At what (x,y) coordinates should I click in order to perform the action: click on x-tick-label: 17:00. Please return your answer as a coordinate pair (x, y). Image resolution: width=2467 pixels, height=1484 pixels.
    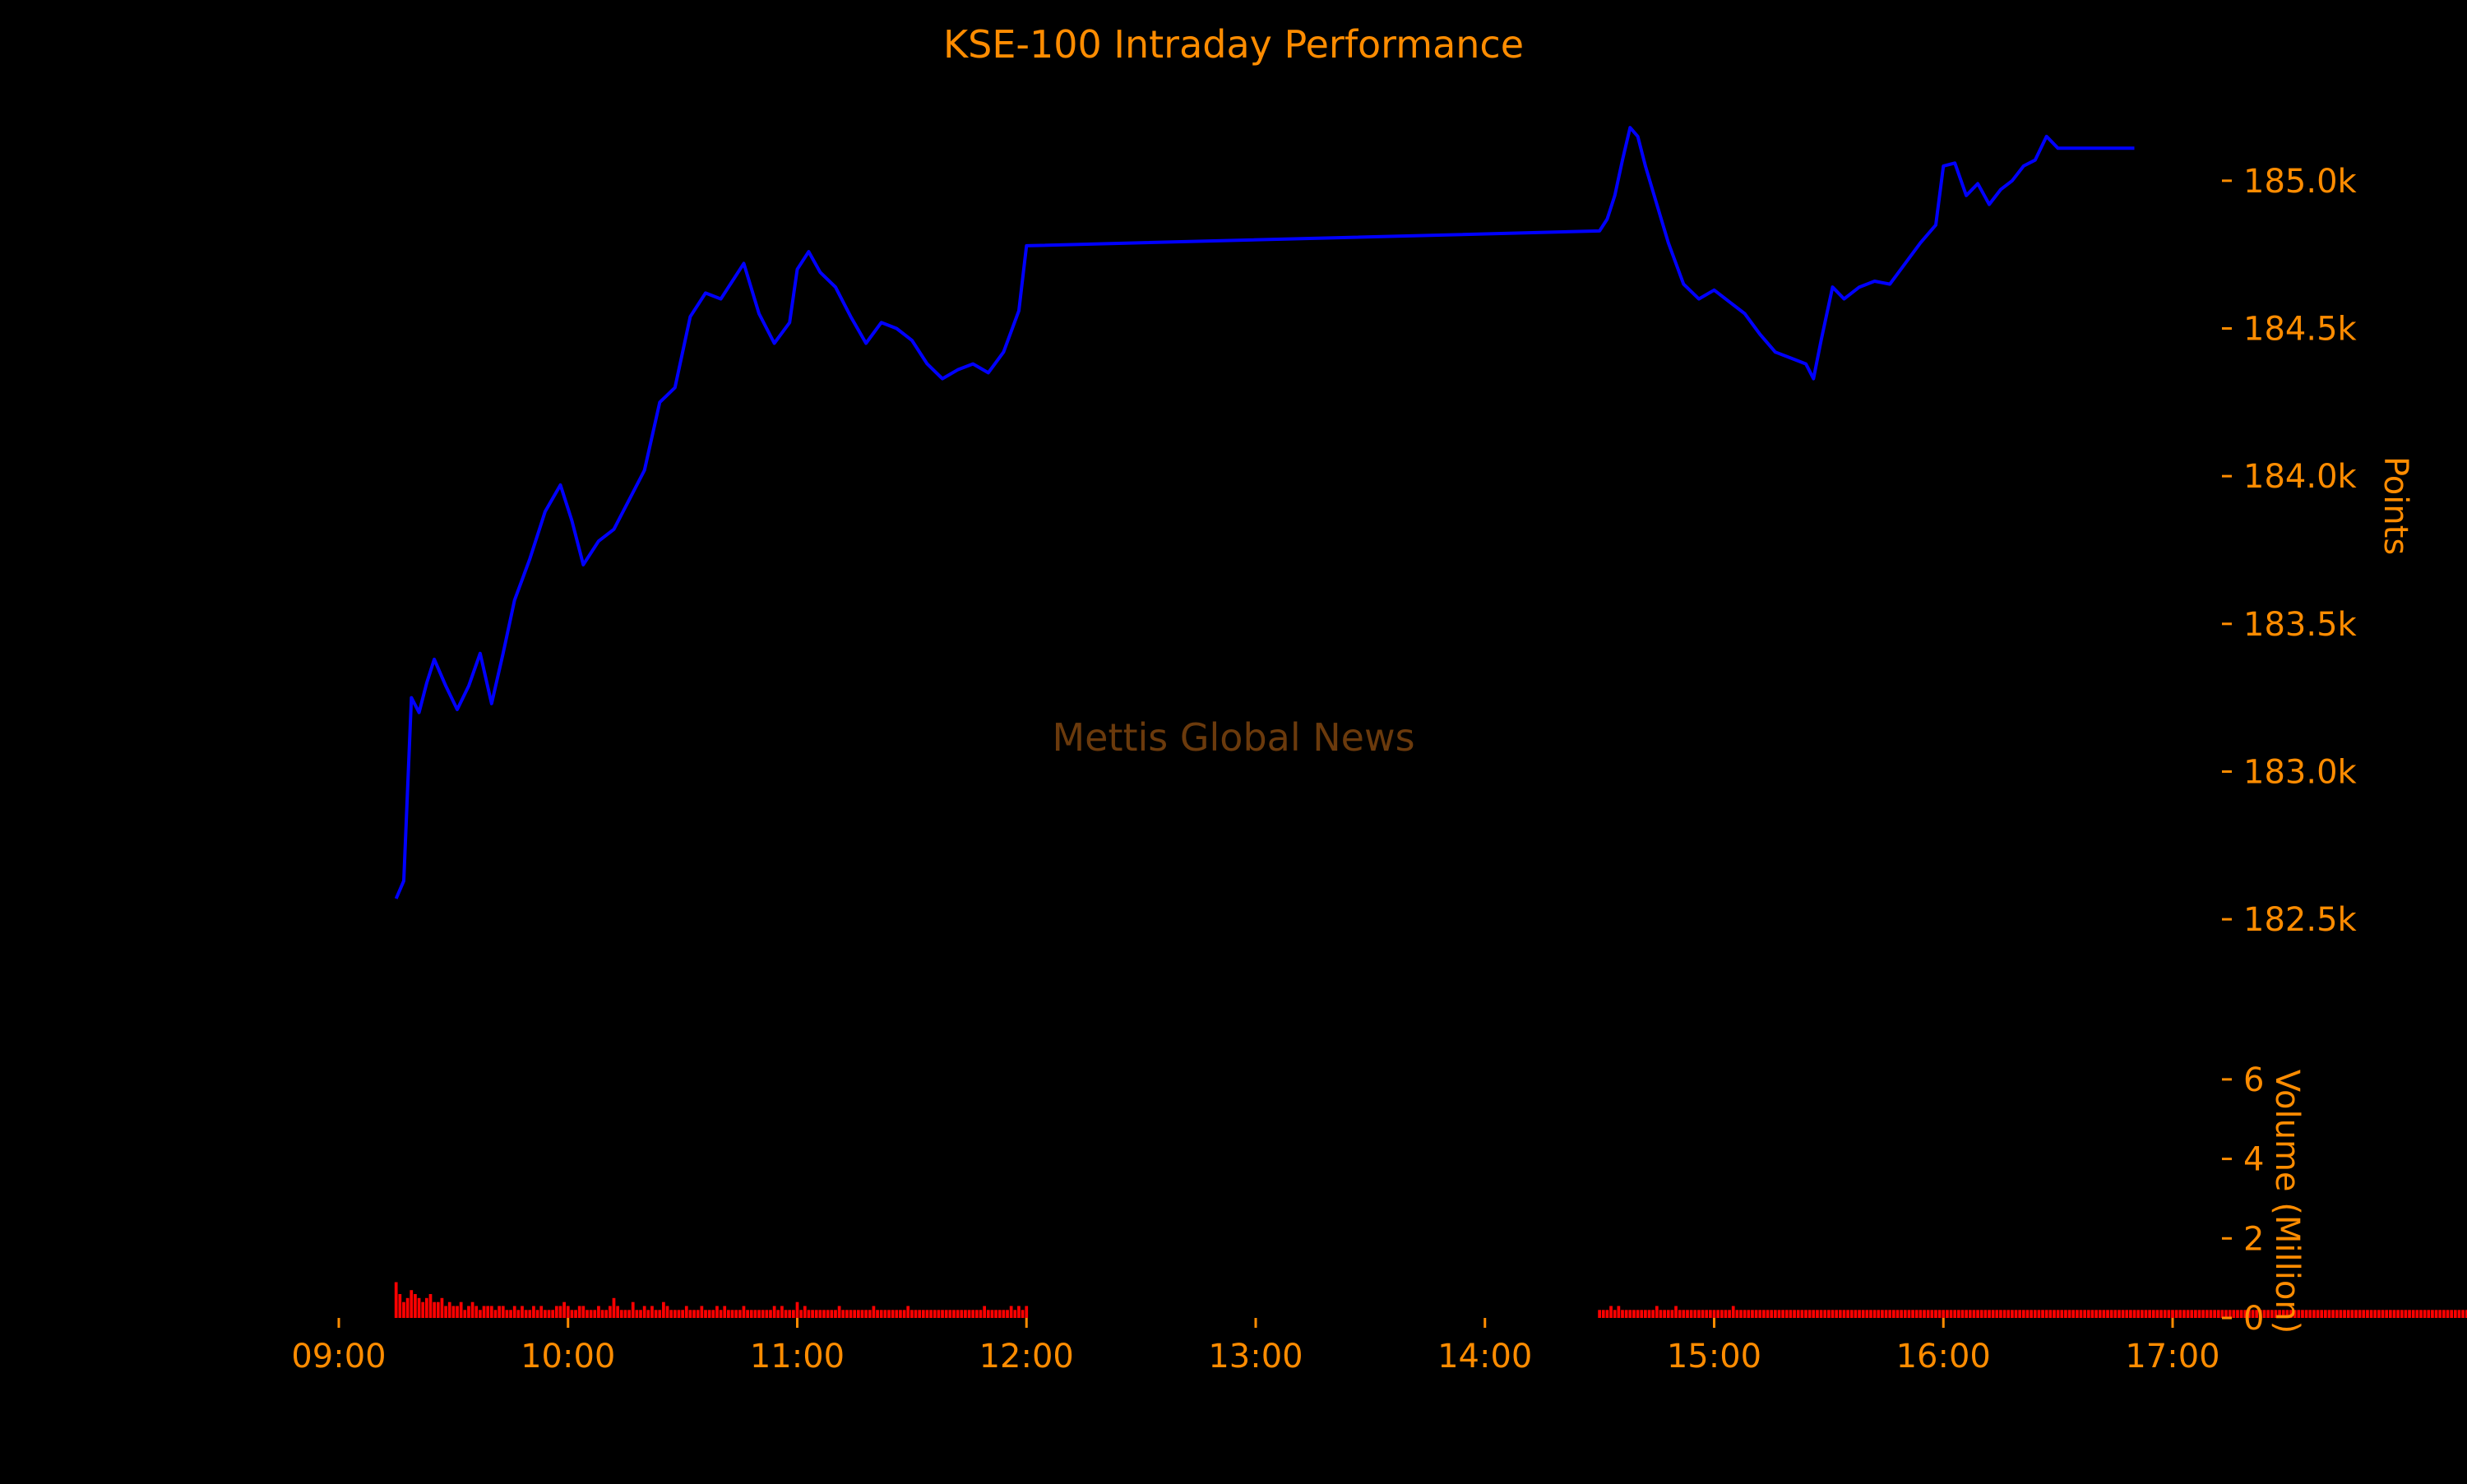
    Looking at the image, I should click on (2172, 1357).